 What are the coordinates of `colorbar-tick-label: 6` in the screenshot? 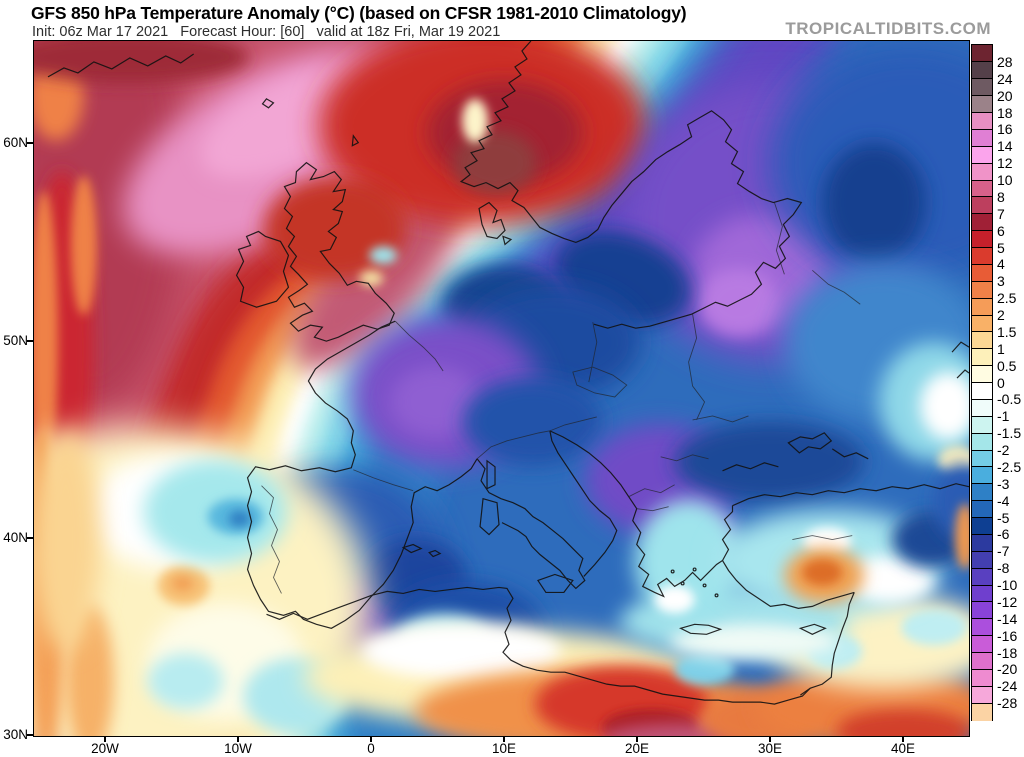 It's located at (1001, 230).